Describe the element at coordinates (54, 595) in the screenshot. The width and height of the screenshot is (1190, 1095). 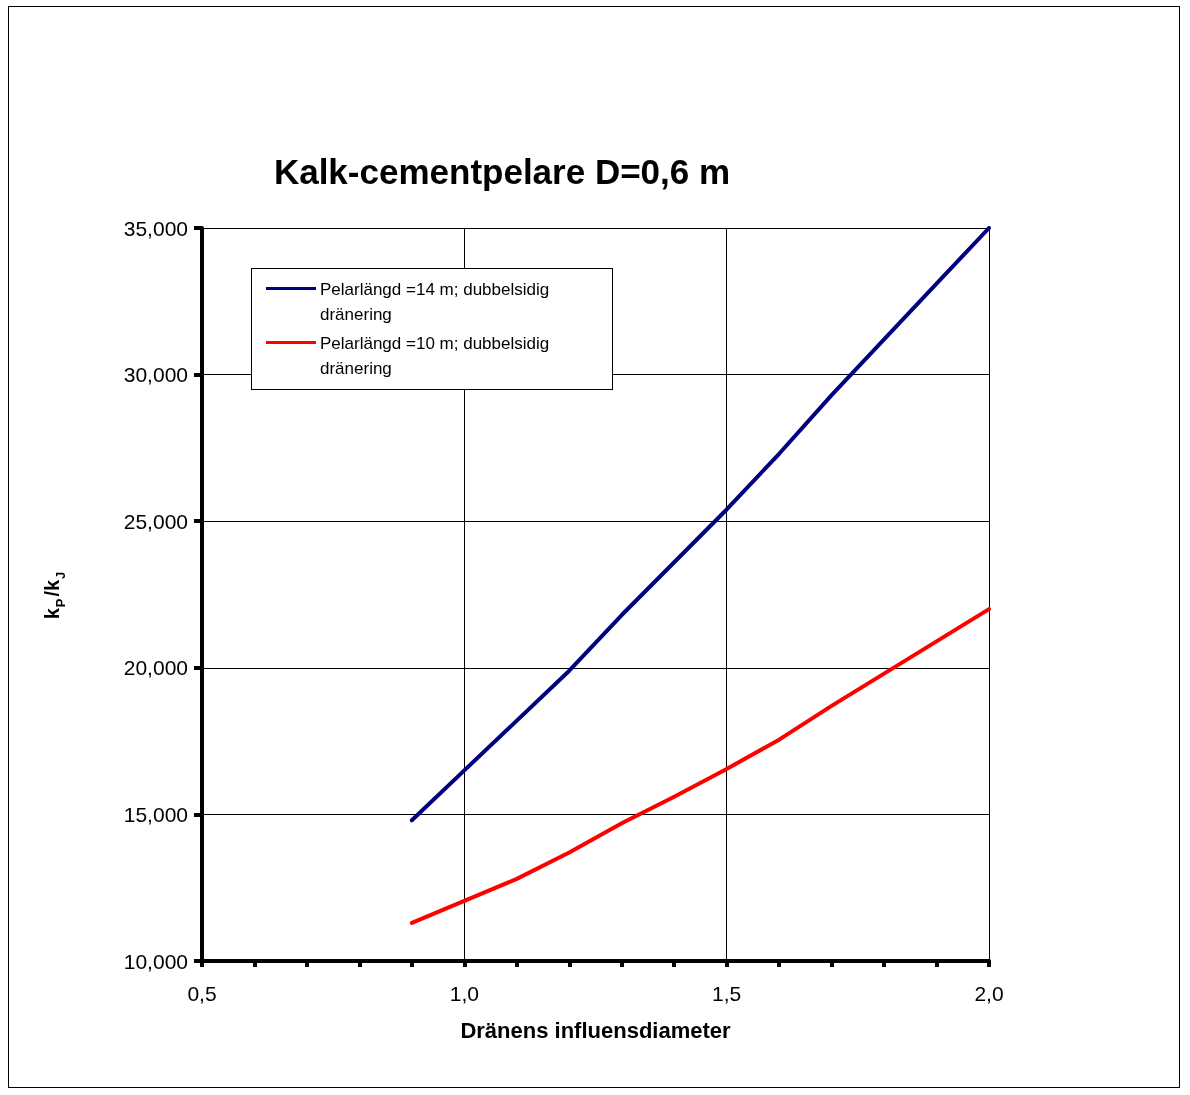
I see `y-axis-title: kP/kJ` at that location.